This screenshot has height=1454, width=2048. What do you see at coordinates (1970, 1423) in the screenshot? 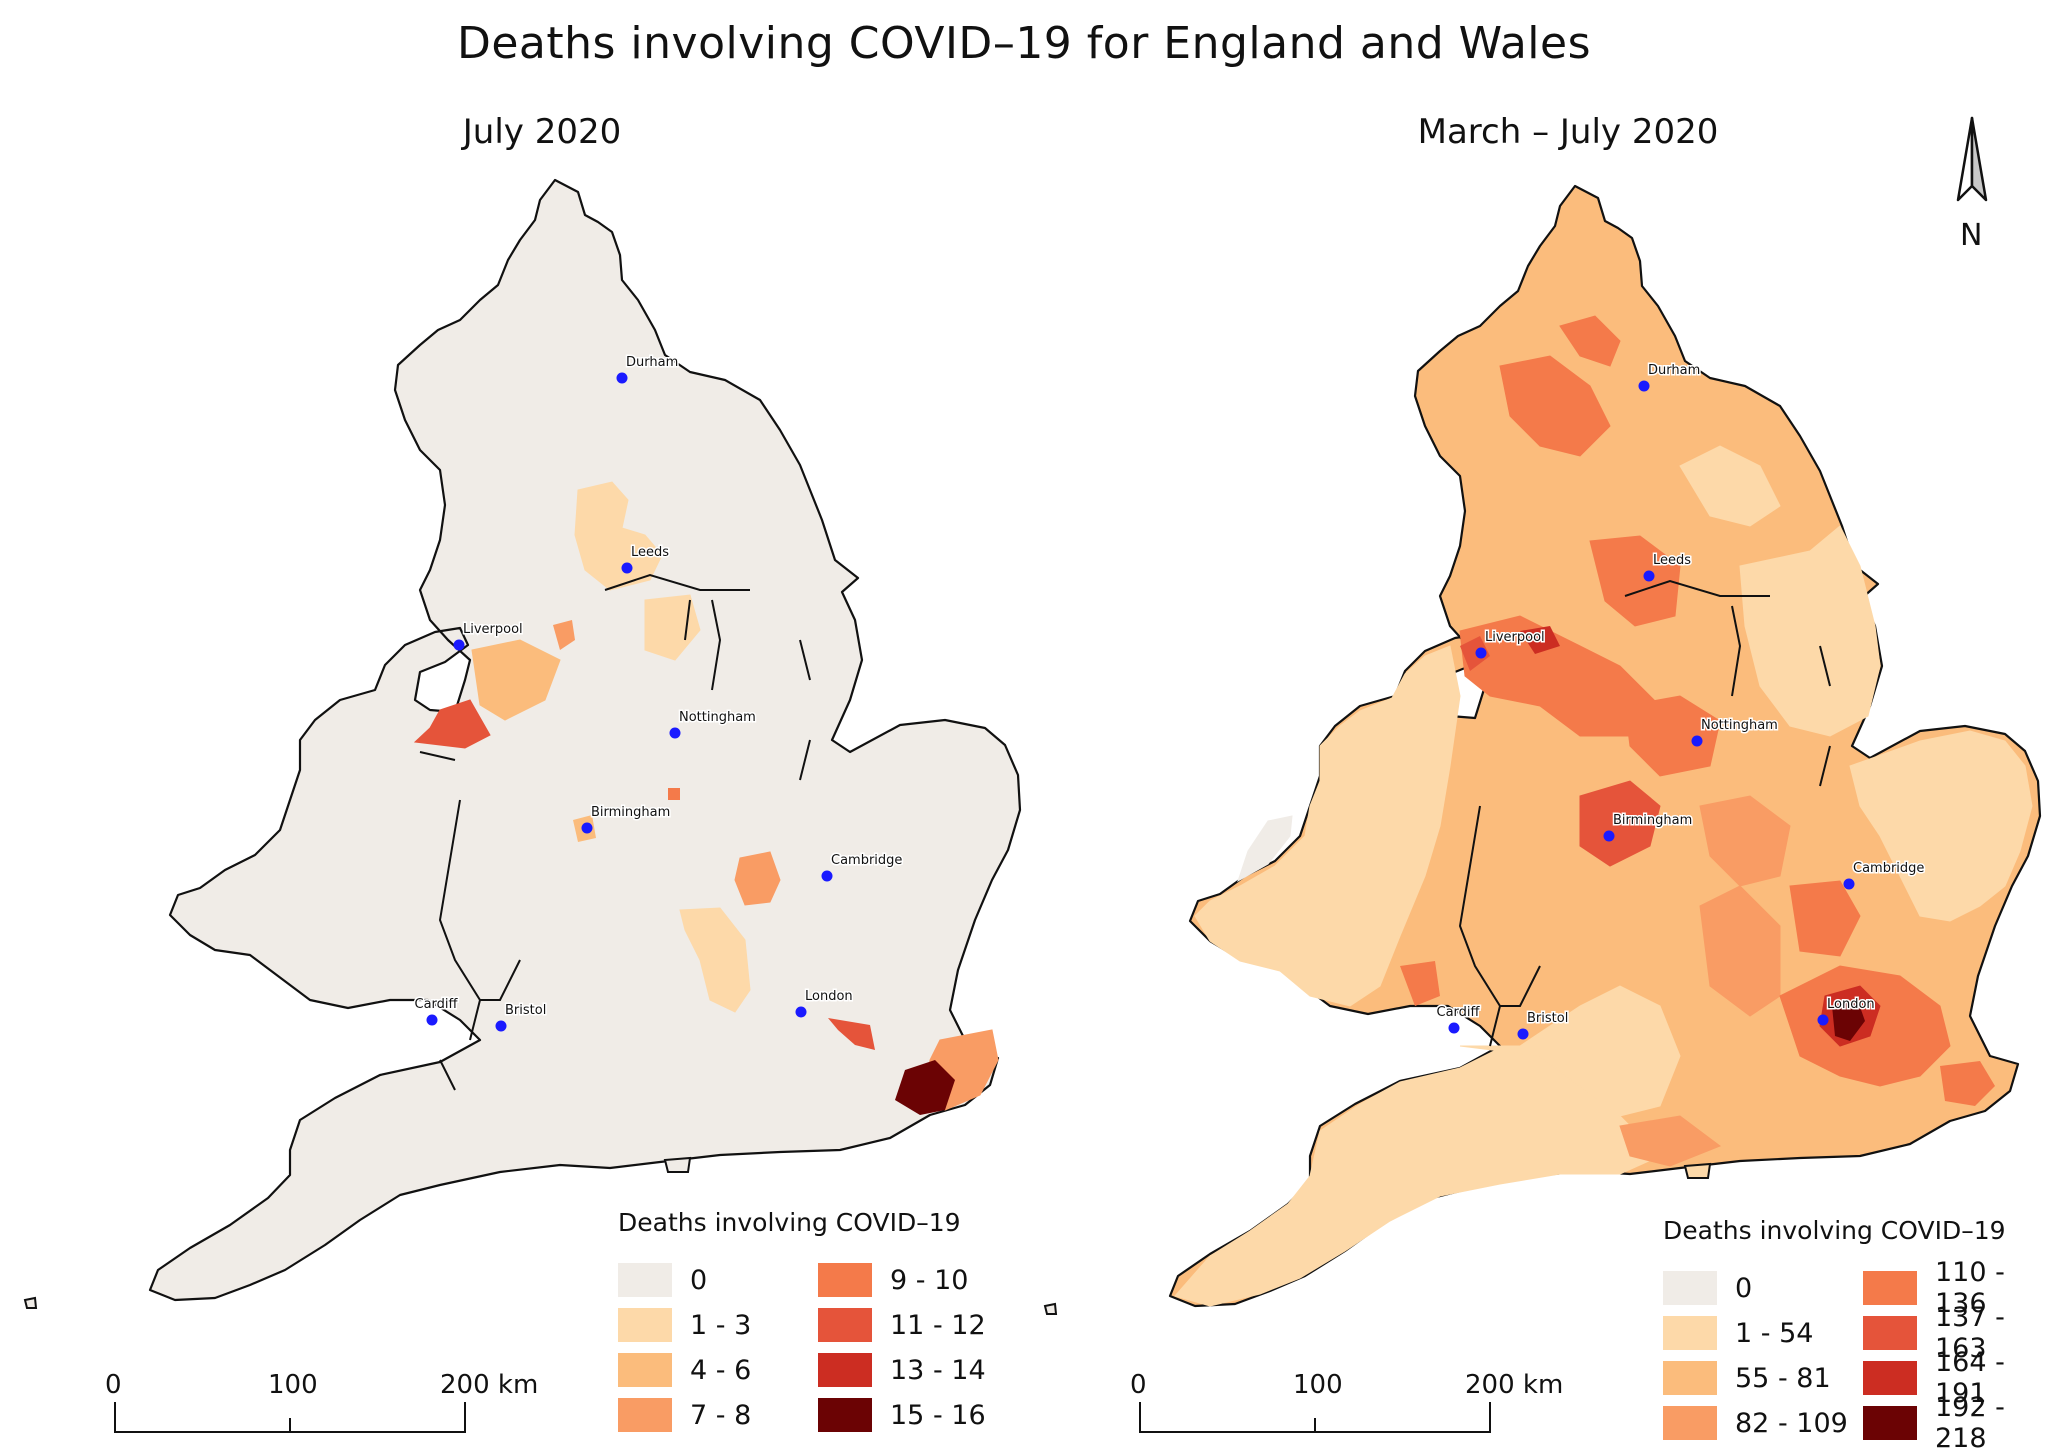
I see `legend-label: 192 - 218` at bounding box center [1970, 1423].